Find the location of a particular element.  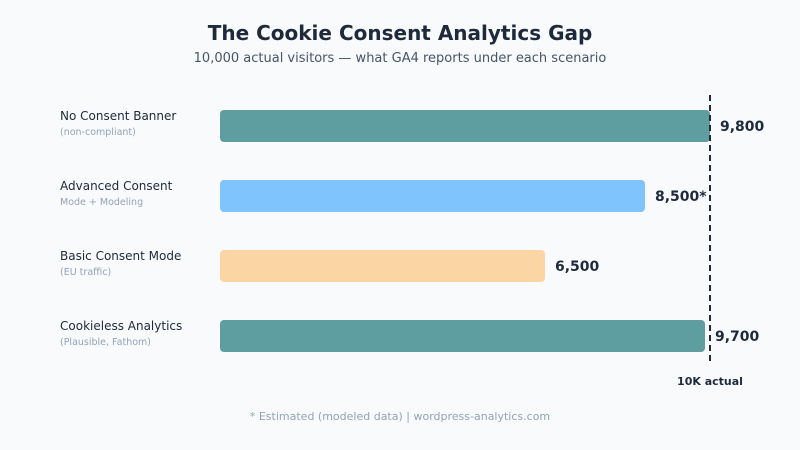

category-sublabel: (Plausible, Fathom) is located at coordinates (105, 342).